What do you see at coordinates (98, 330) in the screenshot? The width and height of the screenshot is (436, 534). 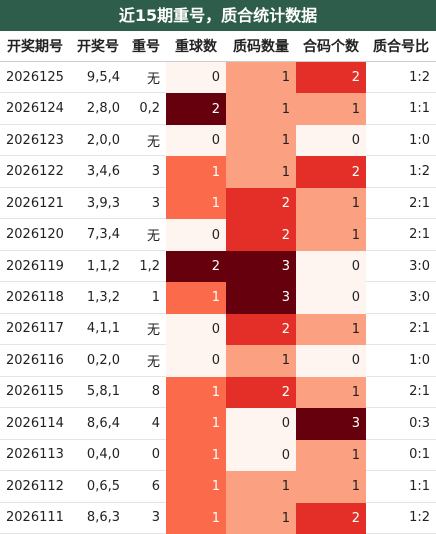 I see `table-cell: 4,1,1` at bounding box center [98, 330].